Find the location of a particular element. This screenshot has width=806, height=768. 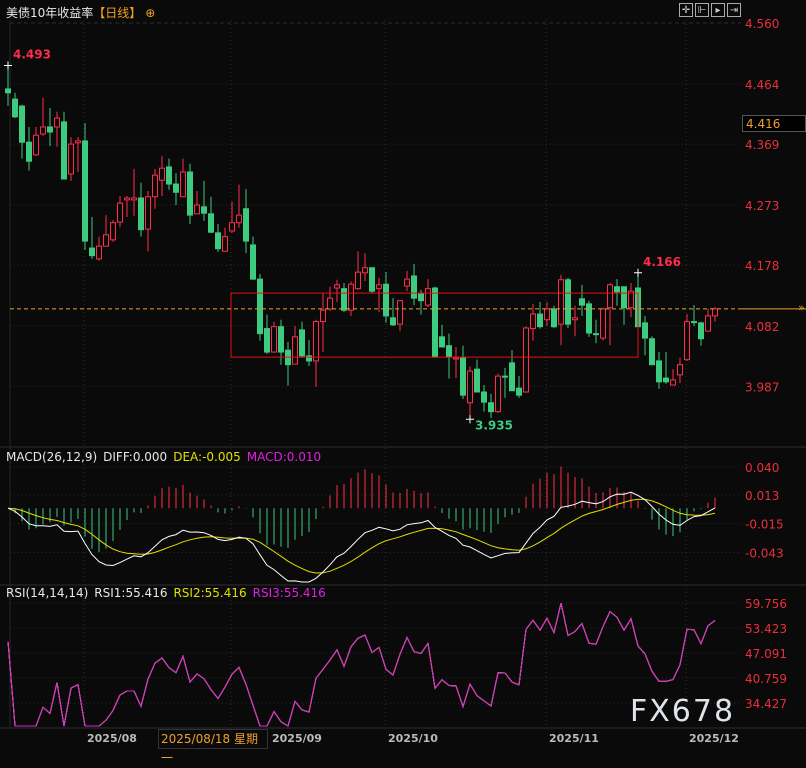

price-tick-label: 4.082 is located at coordinates (762, 327).